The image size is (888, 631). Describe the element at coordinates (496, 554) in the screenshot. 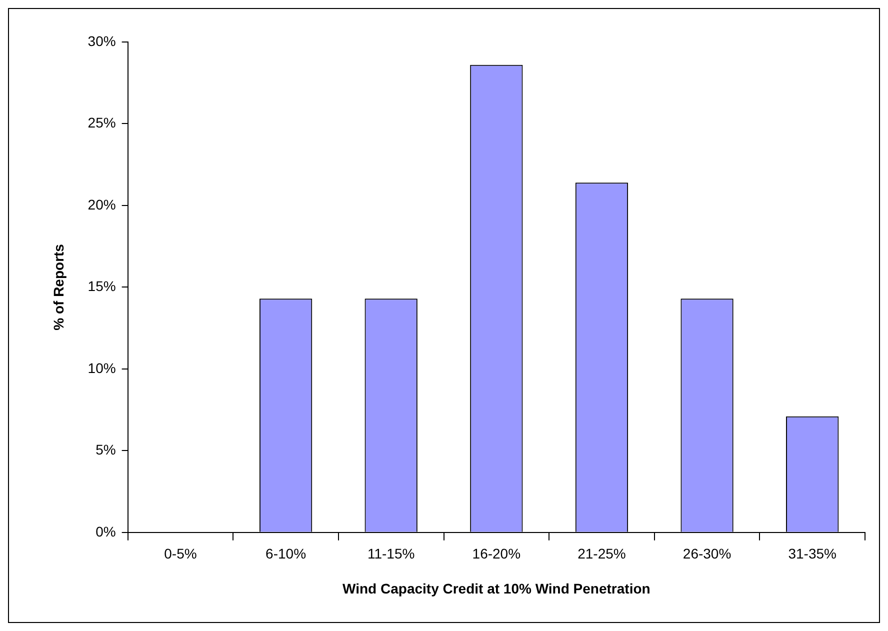

I see `x-tick-label: 16-20%` at that location.